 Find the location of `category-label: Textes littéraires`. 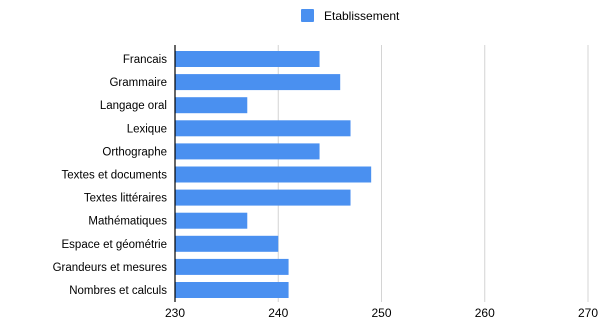

category-label: Textes littéraires is located at coordinates (125, 199).